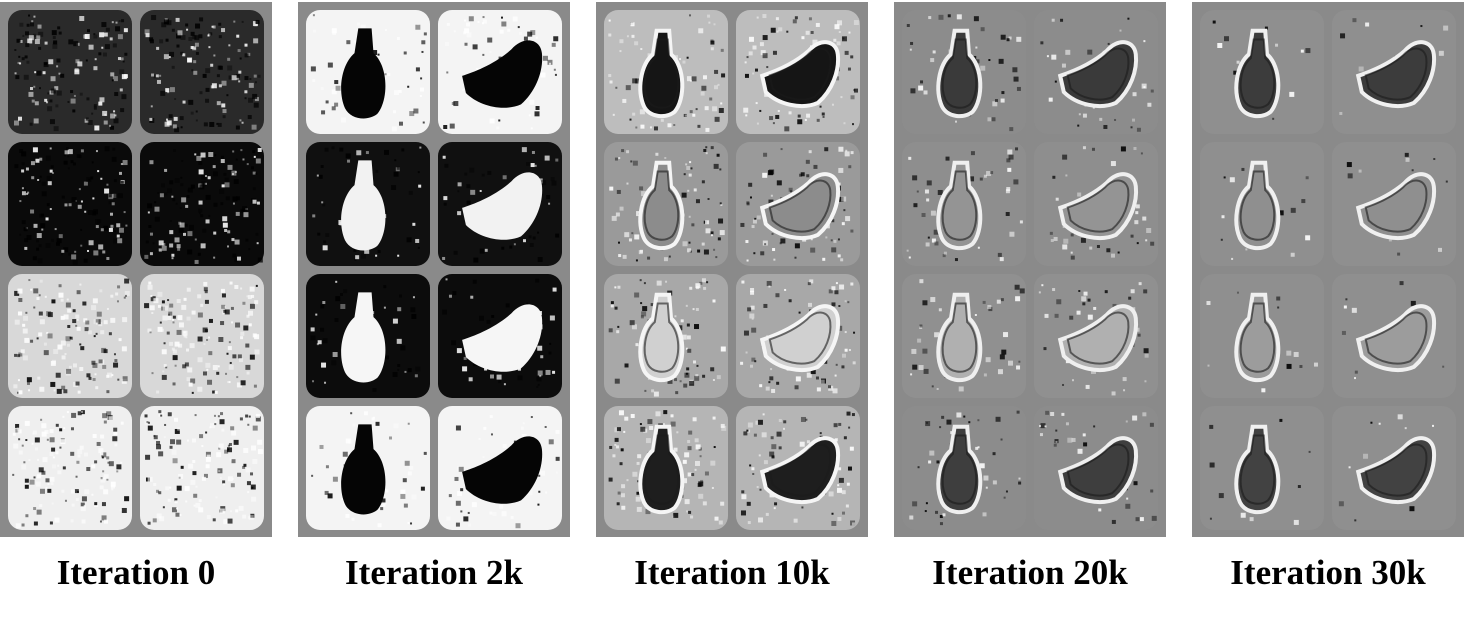 The height and width of the screenshot is (619, 1483). Describe the element at coordinates (1030, 572) in the screenshot. I see `caption-iteration-3: Iteration 20k` at that location.